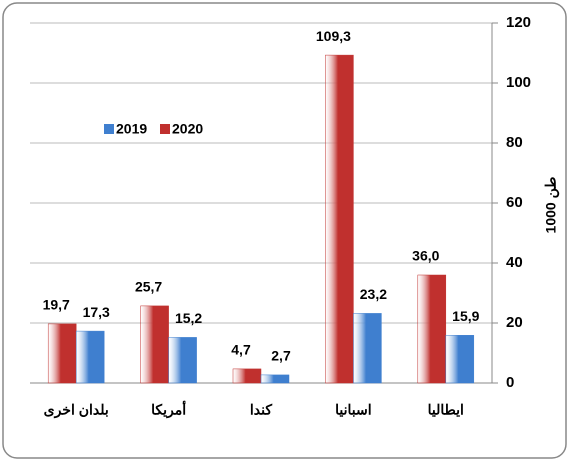 Image resolution: width=570 pixels, height=462 pixels. I want to click on y-tick-label: 20, so click(514, 322).